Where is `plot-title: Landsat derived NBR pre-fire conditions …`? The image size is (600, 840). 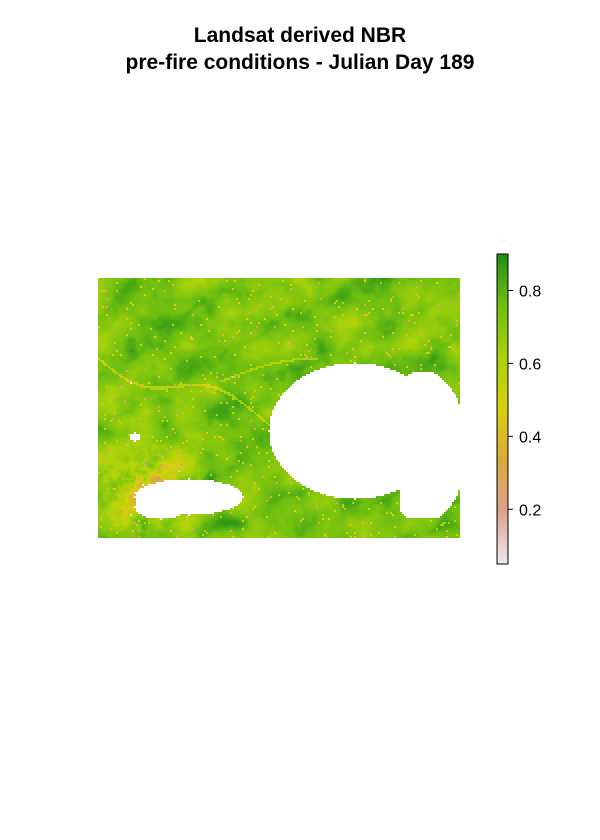
plot-title: Landsat derived NBR pre-fire conditions … is located at coordinates (300, 49).